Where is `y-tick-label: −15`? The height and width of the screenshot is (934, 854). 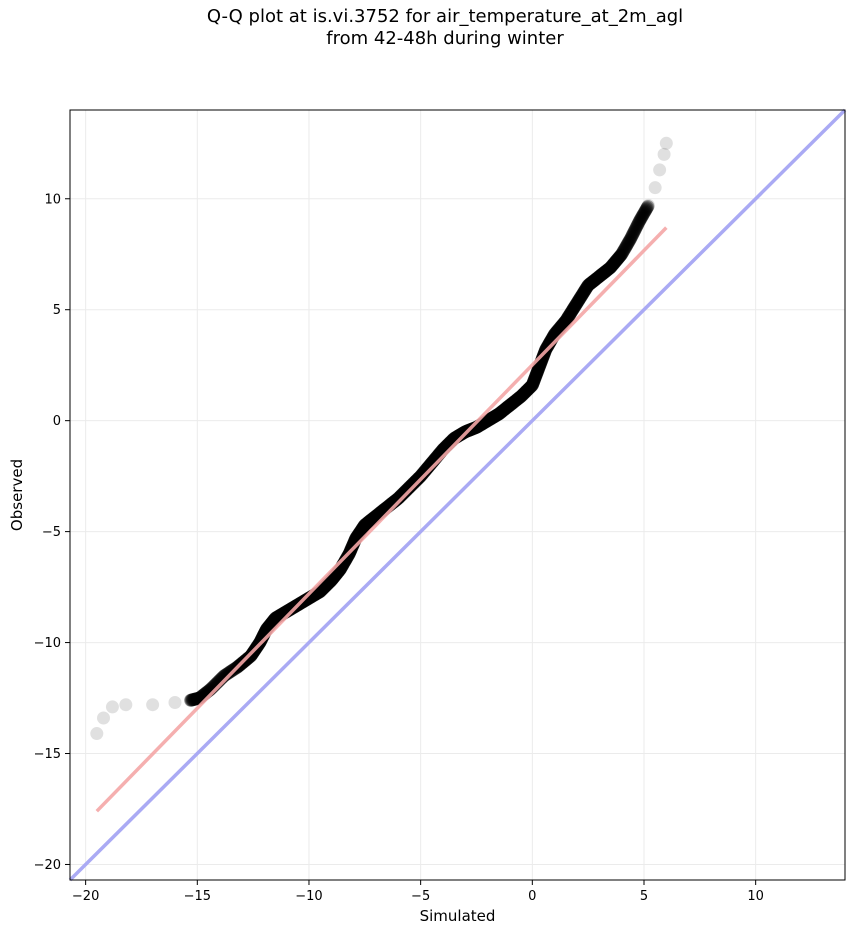 y-tick-label: −15 is located at coordinates (47, 754).